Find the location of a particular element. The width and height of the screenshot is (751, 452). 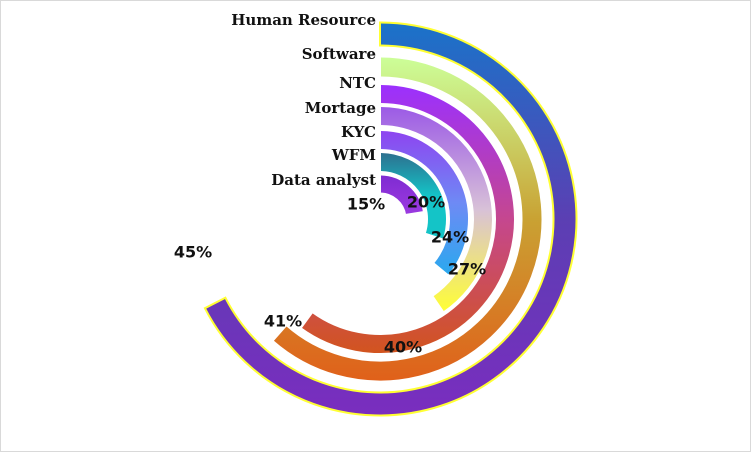

category-label-mortage: Mortage is located at coordinates (340, 108).